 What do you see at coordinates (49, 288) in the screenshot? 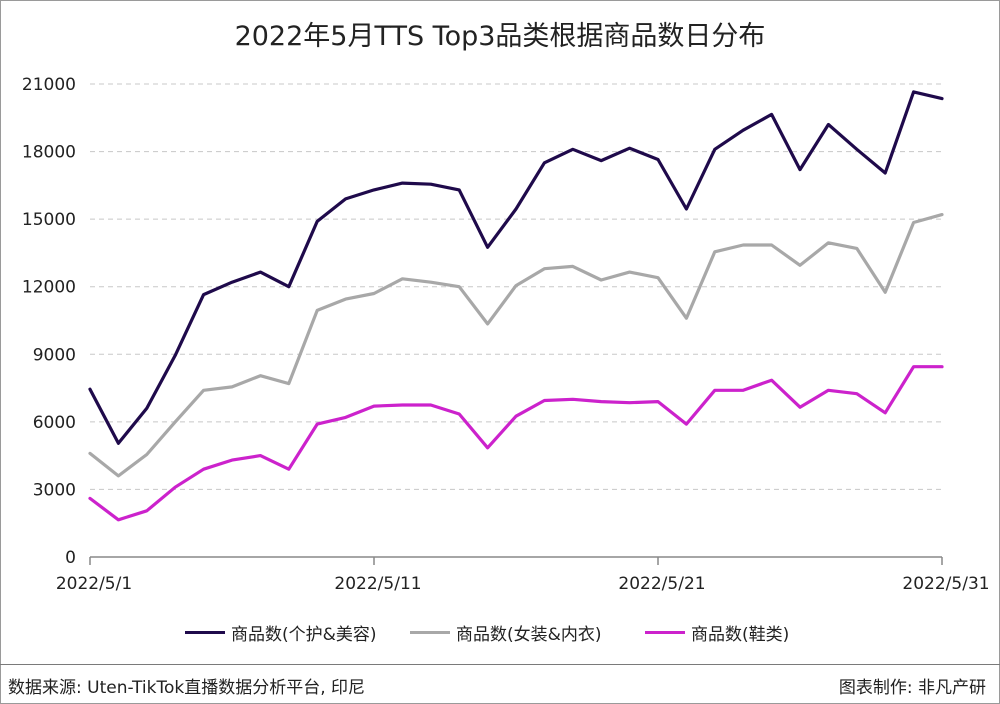
I see `y-tick-label: 12000` at bounding box center [49, 288].